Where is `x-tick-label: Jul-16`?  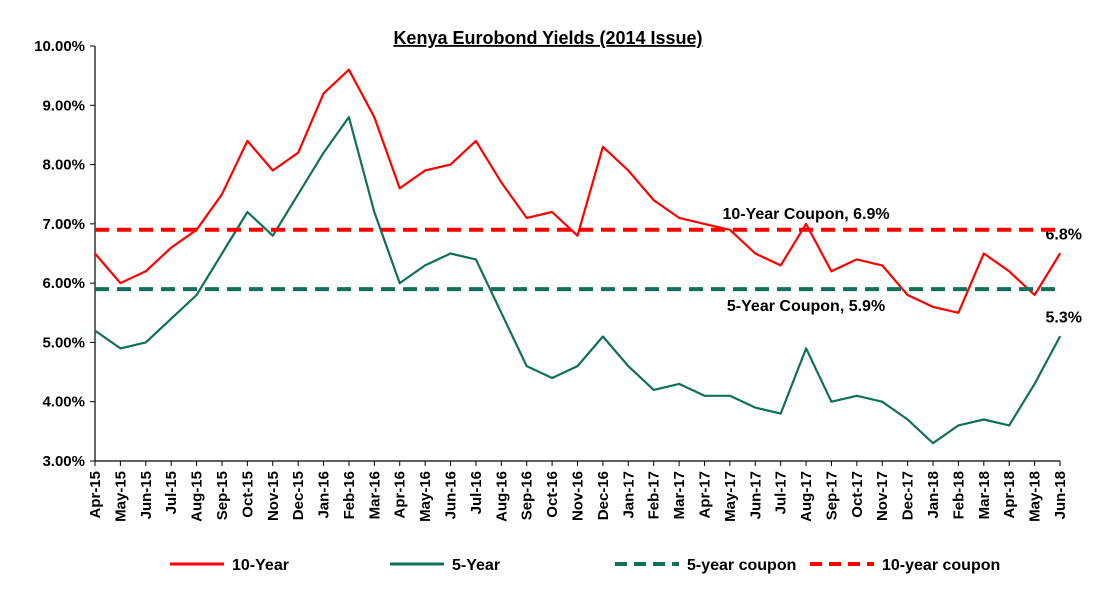
x-tick-label: Jul-16 is located at coordinates (476, 492).